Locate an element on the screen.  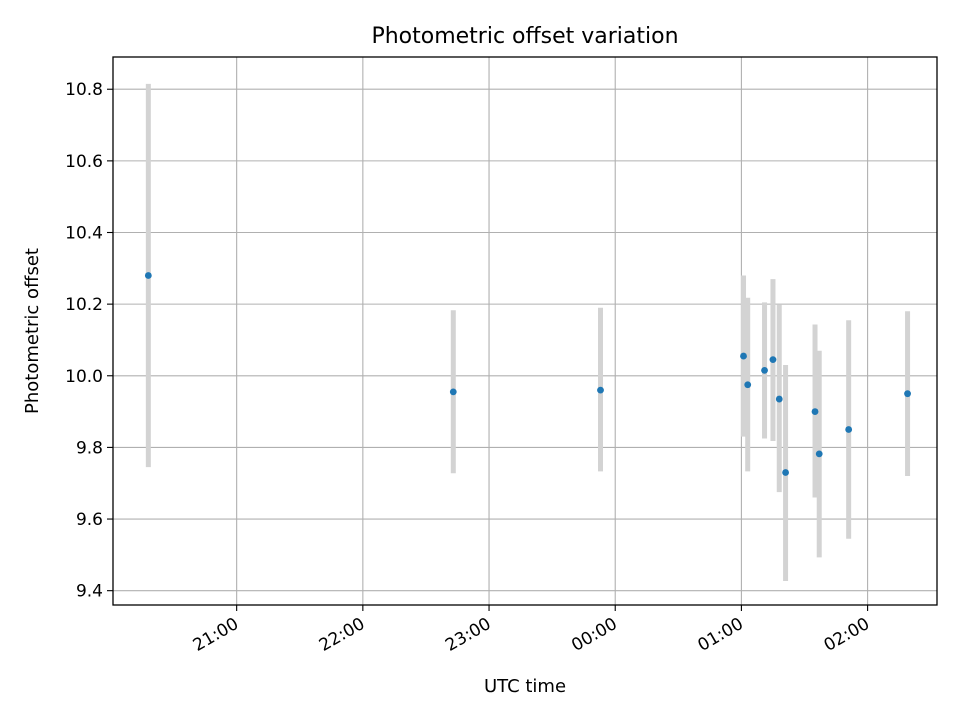
x-axis-label: UTC time is located at coordinates (525, 686).